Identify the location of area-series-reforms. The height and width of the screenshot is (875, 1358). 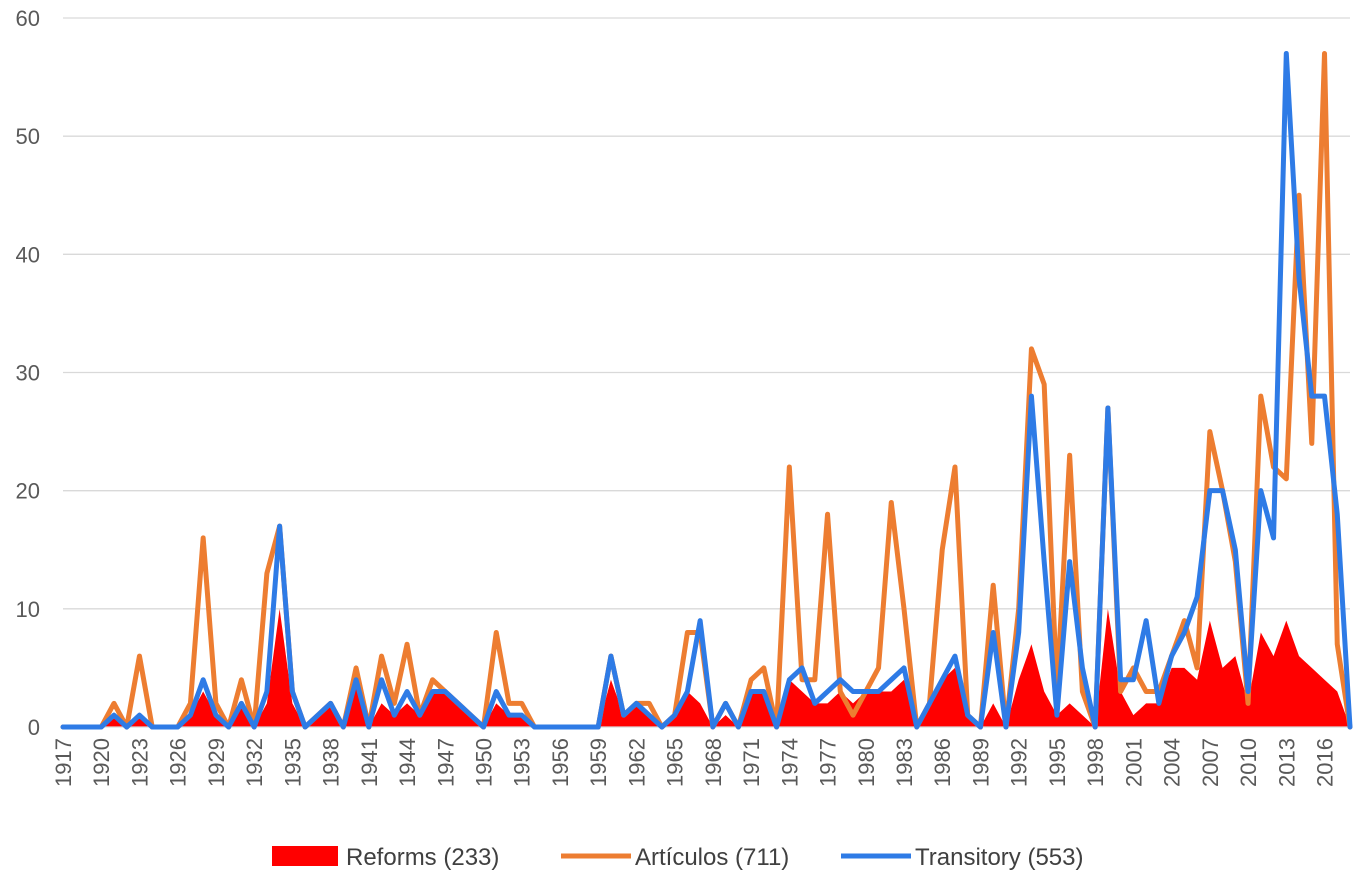
(706, 667).